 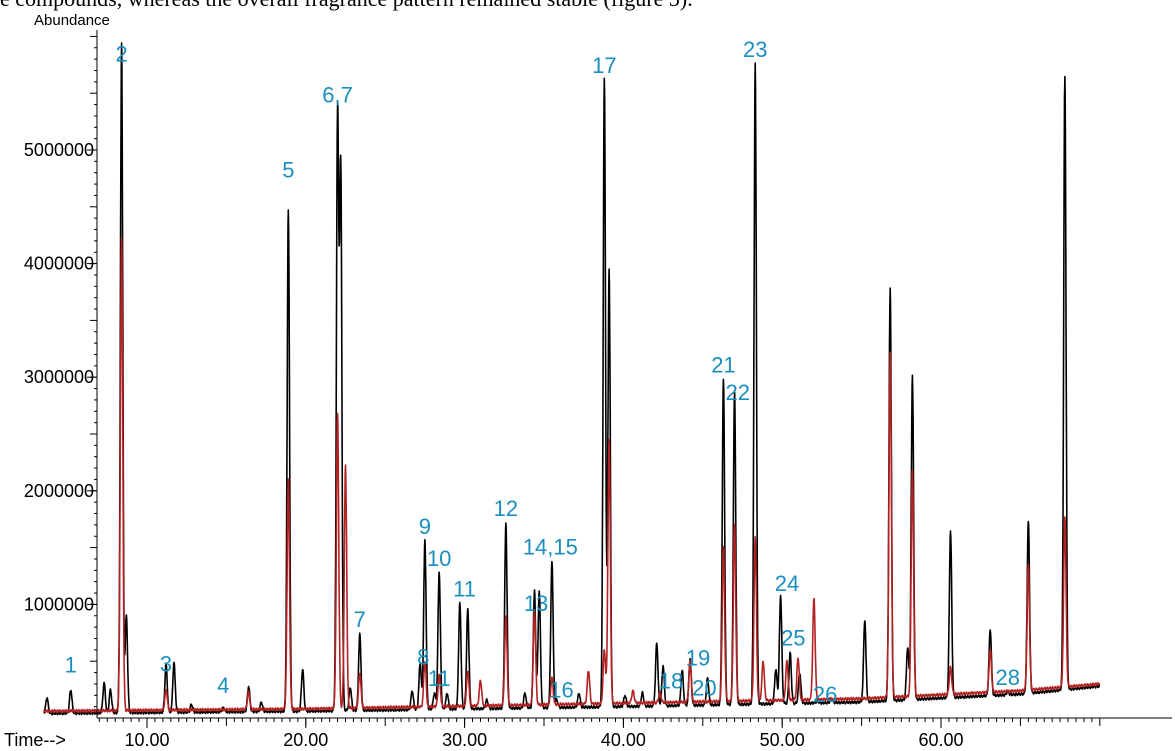 What do you see at coordinates (59, 604) in the screenshot?
I see `y-tick-label: 1000000` at bounding box center [59, 604].